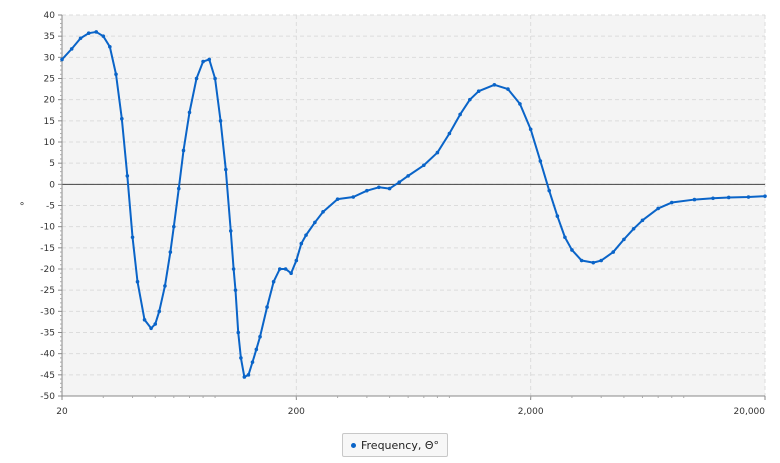 Image resolution: width=780 pixels, height=463 pixels. I want to click on legend: Frequency, Θ°, so click(395, 445).